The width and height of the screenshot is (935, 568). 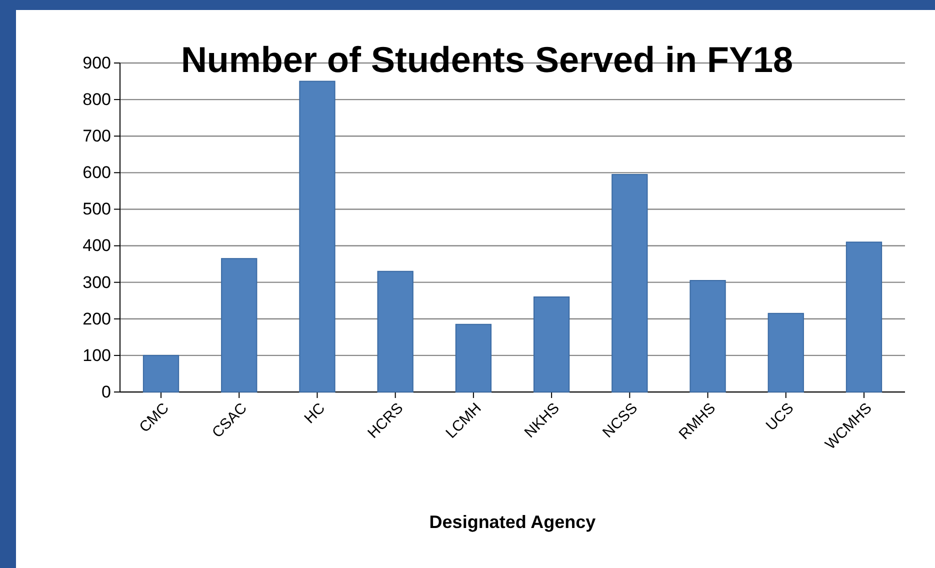 I want to click on y-tick-label: 700, so click(x=96, y=136).